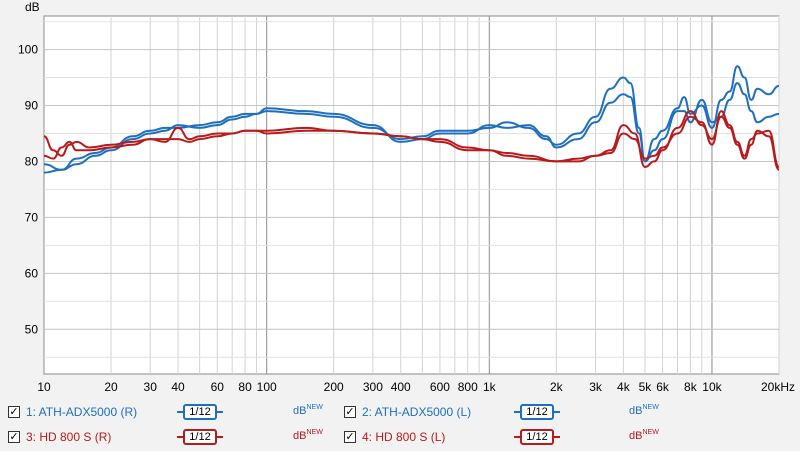 This screenshot has height=451, width=800. Describe the element at coordinates (200, 412) in the screenshot. I see `smoothing-button-1: 1/12` at that location.